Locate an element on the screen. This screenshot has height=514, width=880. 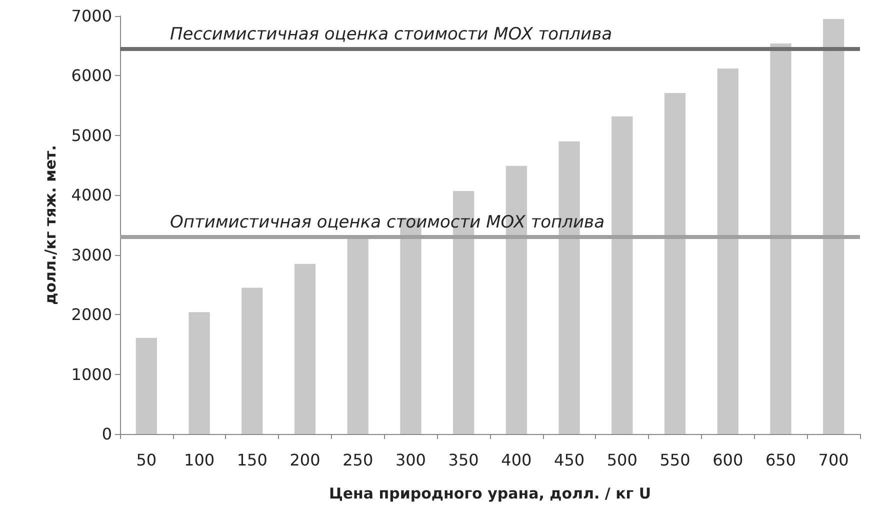
x-tick-label: 650 is located at coordinates (780, 460).